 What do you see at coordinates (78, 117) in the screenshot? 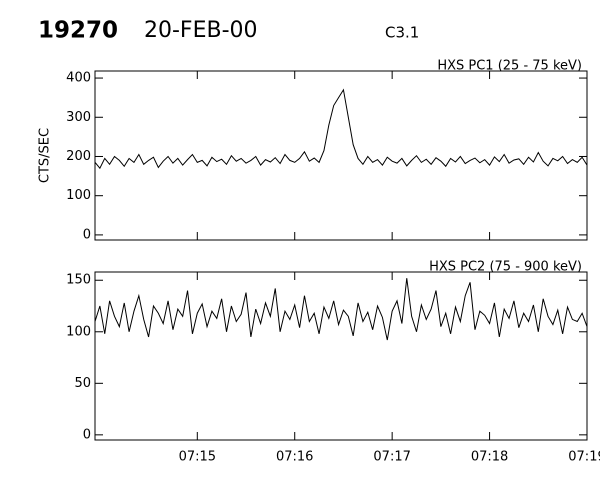
I see `y-tick-label: 300` at bounding box center [78, 117].